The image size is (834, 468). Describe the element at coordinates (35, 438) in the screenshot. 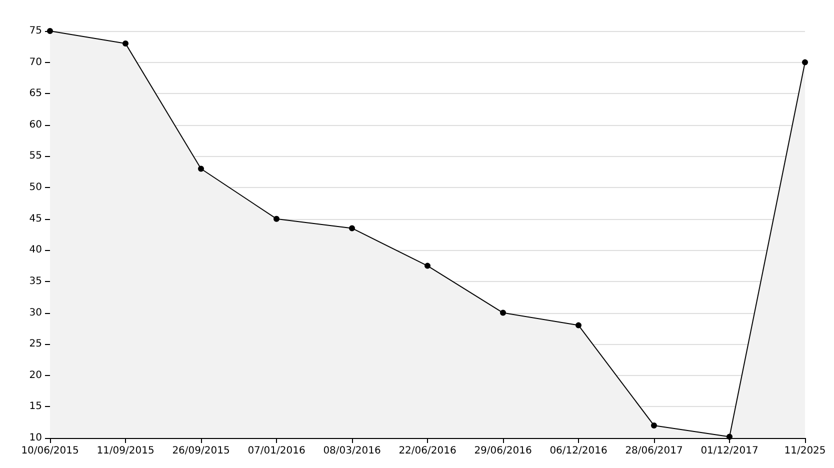

I see `y-tick-label: 10` at that location.